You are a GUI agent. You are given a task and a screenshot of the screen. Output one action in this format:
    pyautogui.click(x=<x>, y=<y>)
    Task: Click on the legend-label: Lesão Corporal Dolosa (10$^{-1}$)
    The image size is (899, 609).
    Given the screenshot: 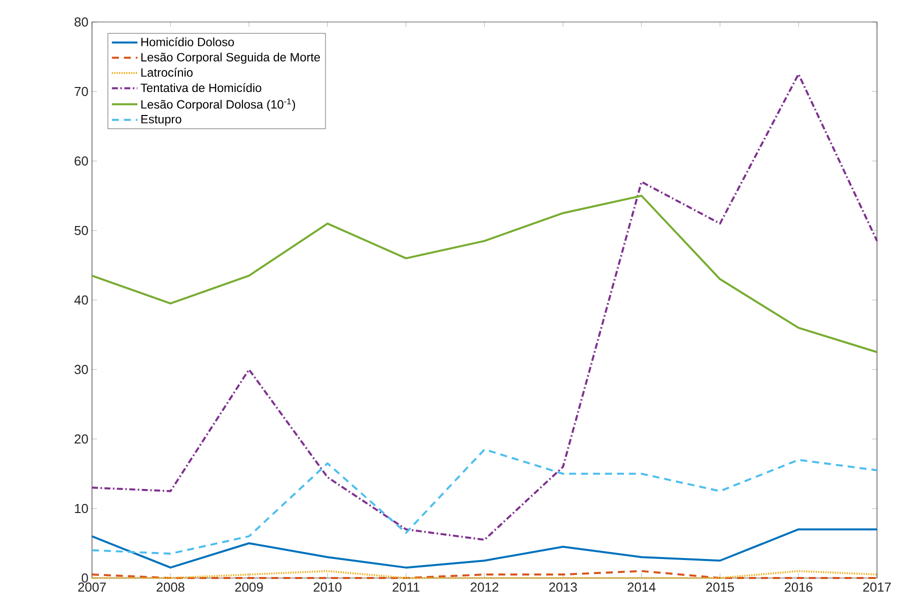 What is the action you would take?
    pyautogui.click(x=218, y=105)
    